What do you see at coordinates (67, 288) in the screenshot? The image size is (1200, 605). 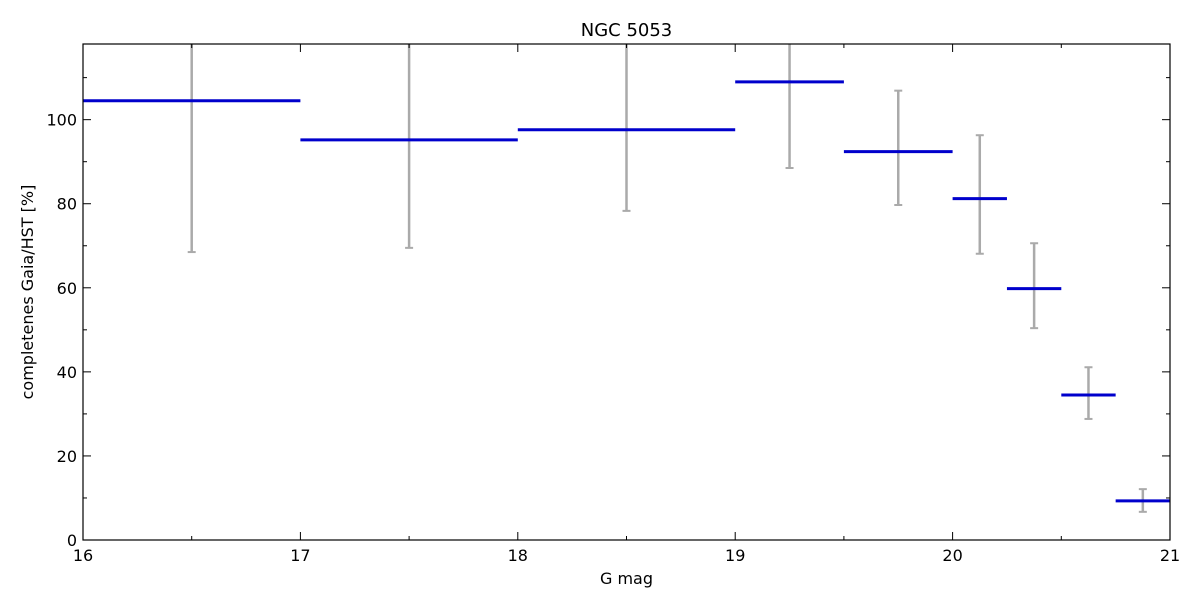 I see `y-tick-label: 60` at bounding box center [67, 288].